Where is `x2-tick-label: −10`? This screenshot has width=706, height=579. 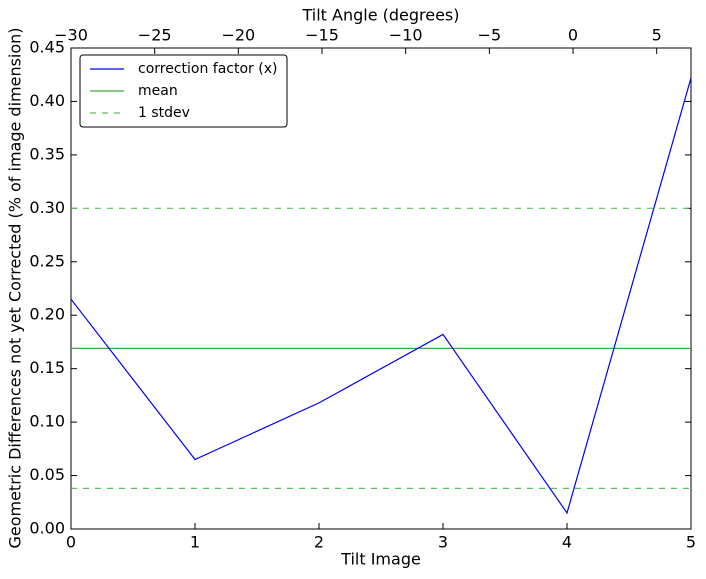 x2-tick-label: −10 is located at coordinates (406, 35).